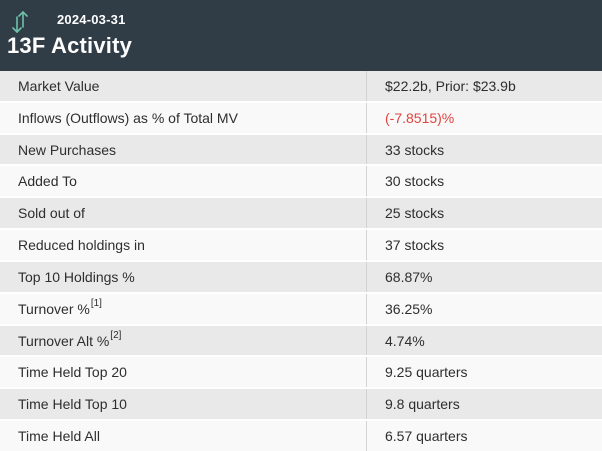  Describe the element at coordinates (59, 85) in the screenshot. I see `row-label-text: Market Value` at that location.